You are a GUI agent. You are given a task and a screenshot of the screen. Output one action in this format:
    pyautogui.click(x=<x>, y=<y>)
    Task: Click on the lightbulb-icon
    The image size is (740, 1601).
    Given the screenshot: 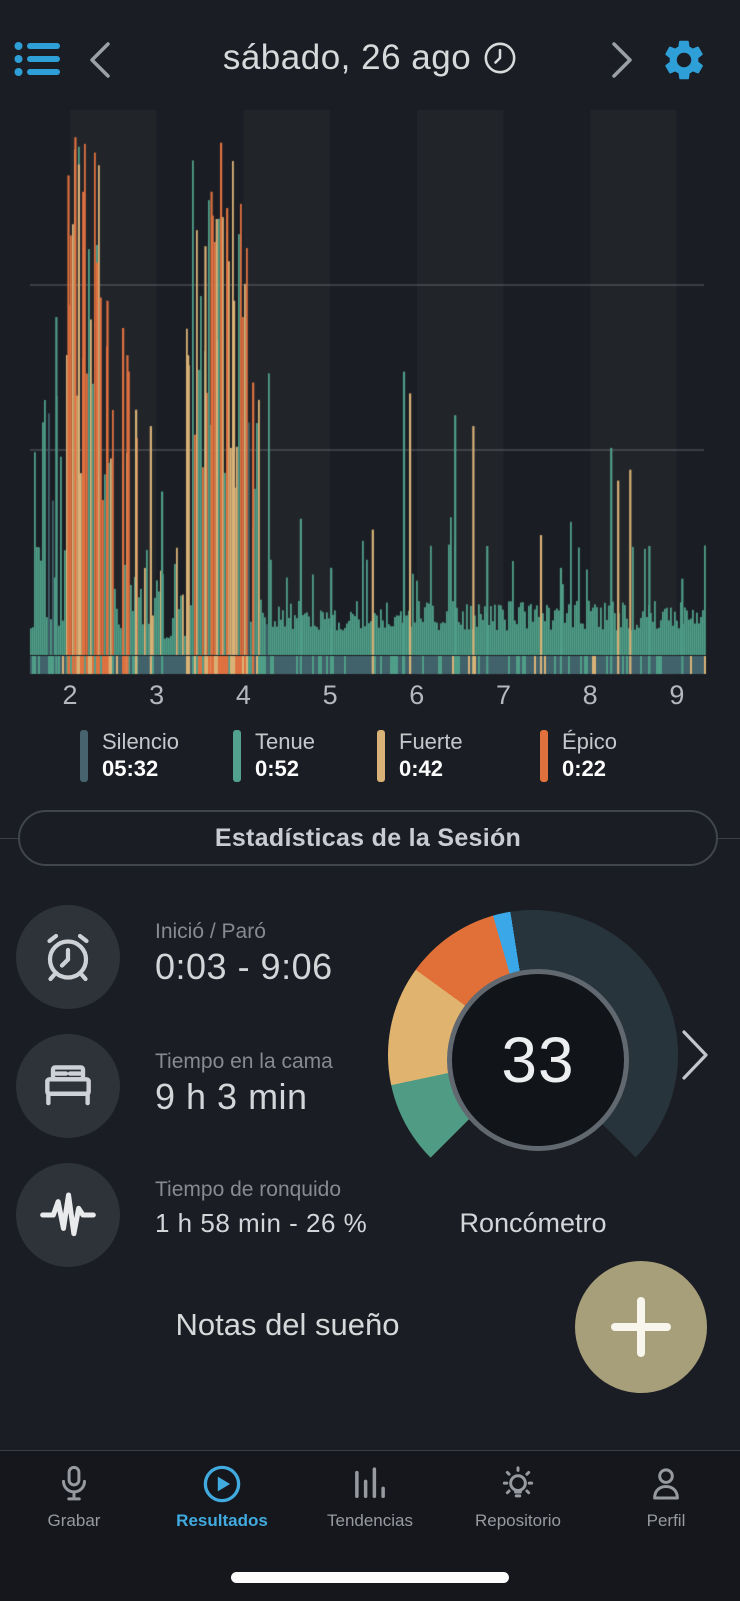 What is the action you would take?
    pyautogui.click(x=518, y=1484)
    